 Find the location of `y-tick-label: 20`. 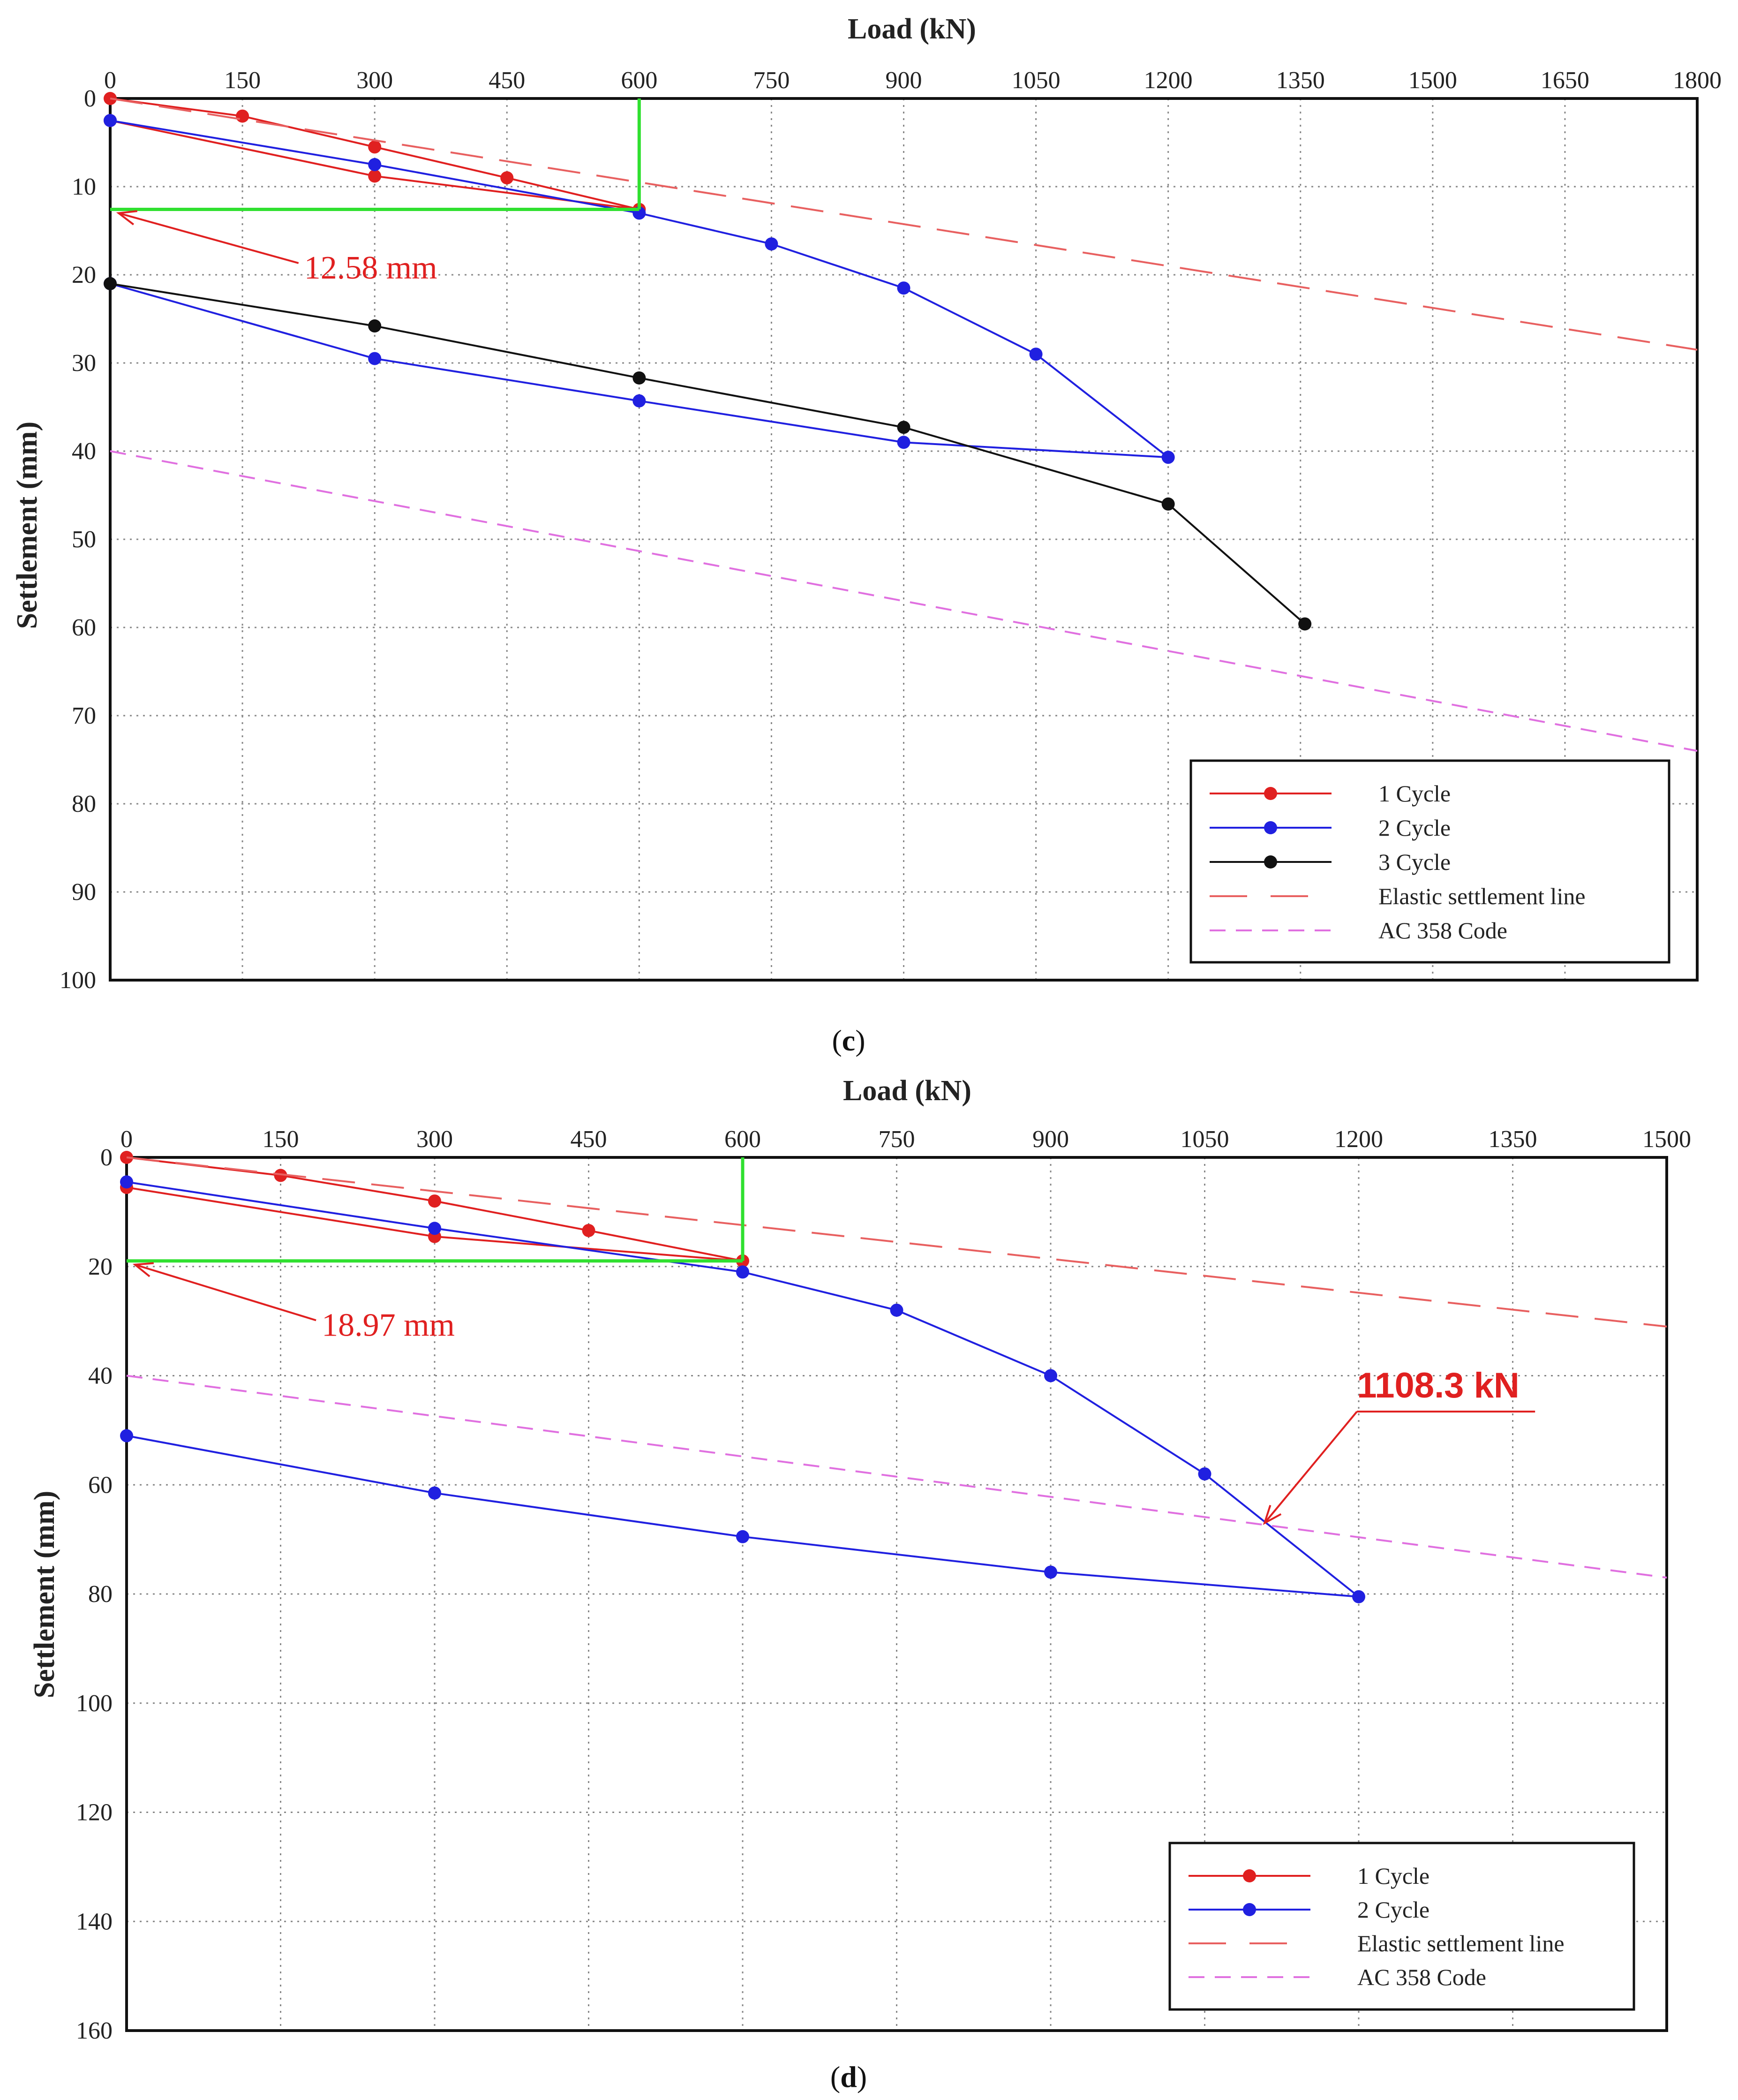

y-tick-label: 20 is located at coordinates (84, 275).